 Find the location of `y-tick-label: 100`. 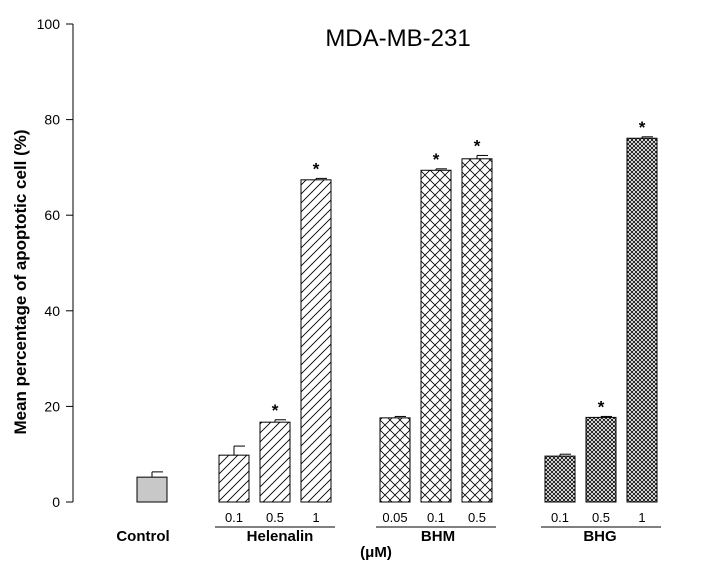

y-tick-label: 100 is located at coordinates (49, 24).